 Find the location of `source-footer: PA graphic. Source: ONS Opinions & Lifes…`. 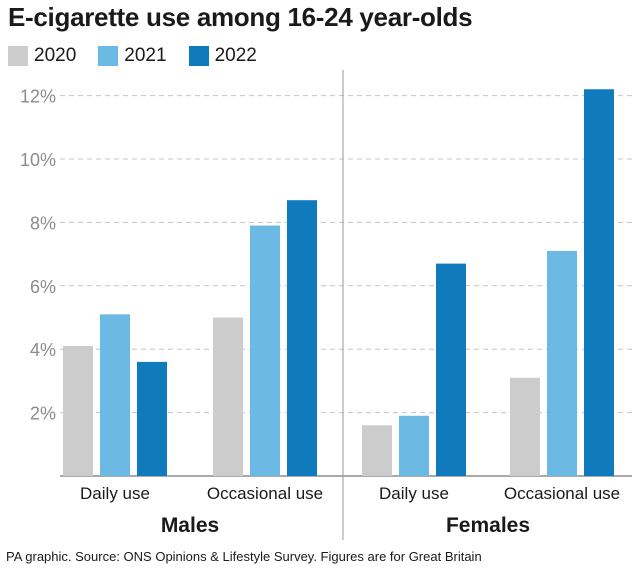

source-footer: PA graphic. Source: ONS Opinions & Lifes… is located at coordinates (244, 556).